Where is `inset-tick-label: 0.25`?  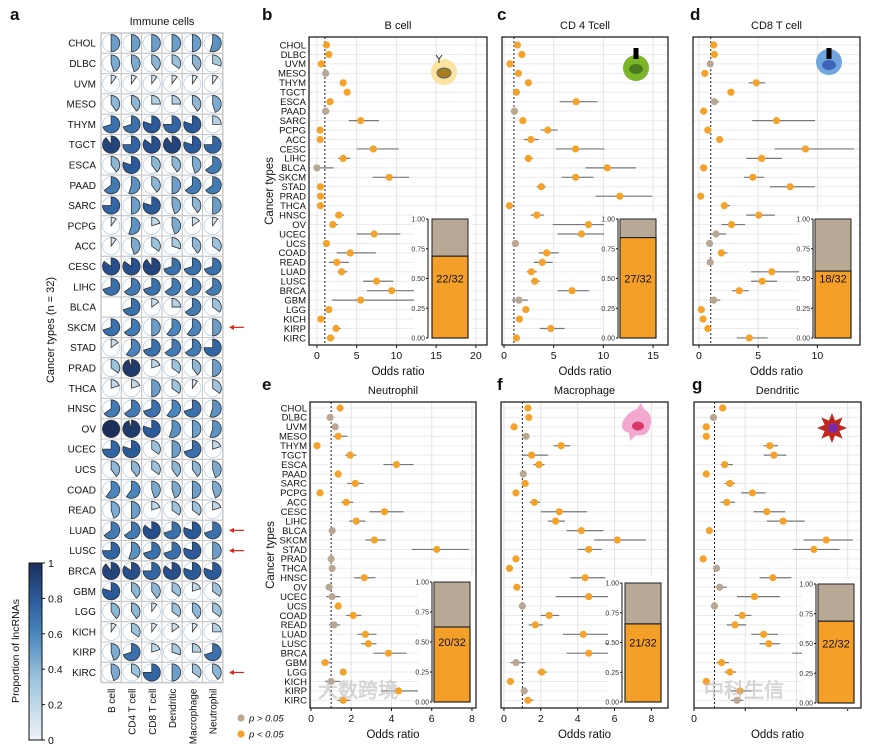
inset-tick-label: 0.25 is located at coordinates (803, 309).